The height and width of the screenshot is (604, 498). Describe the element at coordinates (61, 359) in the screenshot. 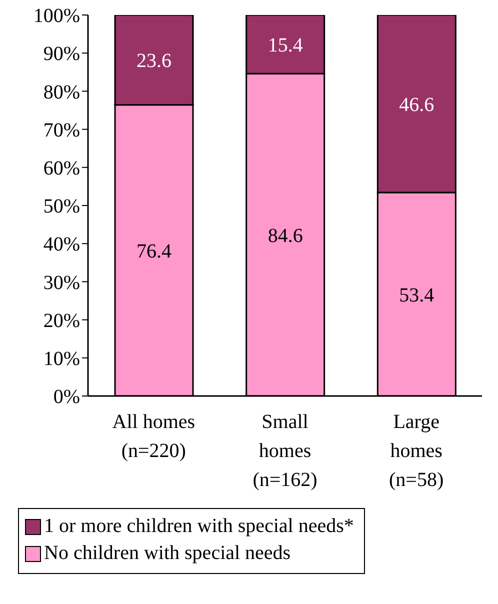

I see `y-tick-label: 10%` at that location.